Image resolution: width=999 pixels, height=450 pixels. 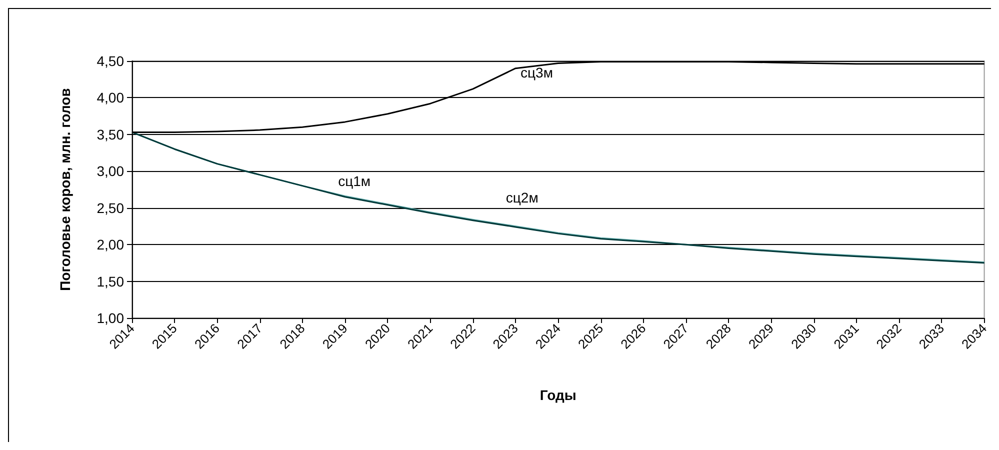 What do you see at coordinates (110, 61) in the screenshot?
I see `y-tick-label: 4,50` at bounding box center [110, 61].